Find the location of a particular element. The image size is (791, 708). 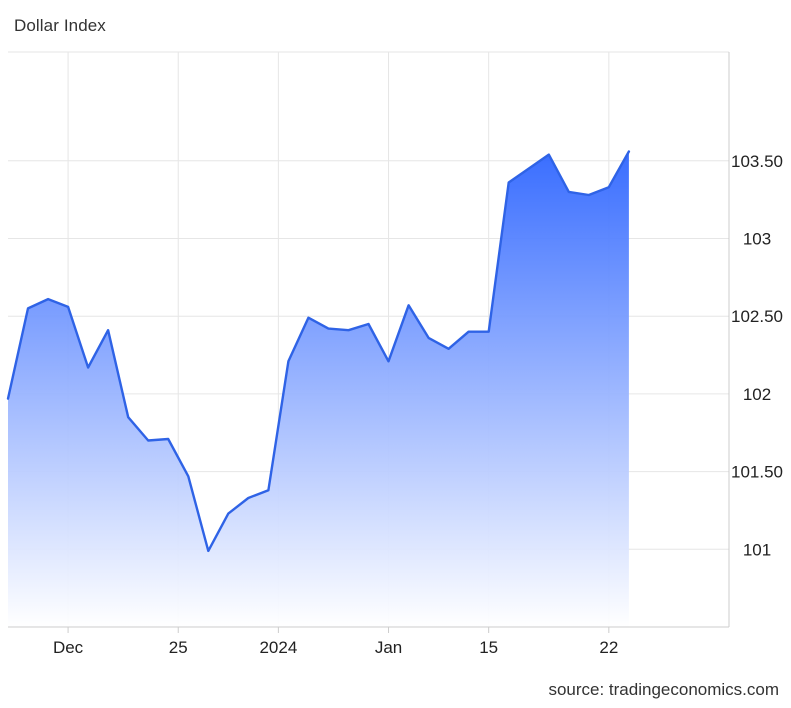

x-tick-label: Jan is located at coordinates (388, 647).